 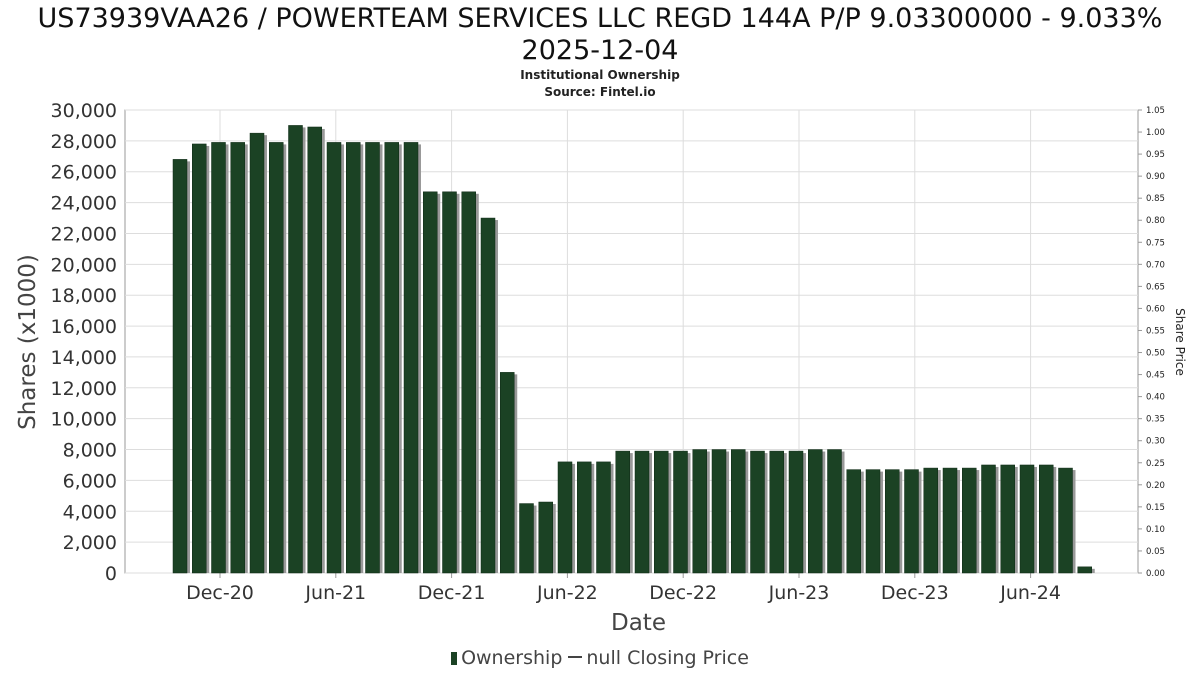 I want to click on y-tick-label: 14,000, so click(x=84, y=358).